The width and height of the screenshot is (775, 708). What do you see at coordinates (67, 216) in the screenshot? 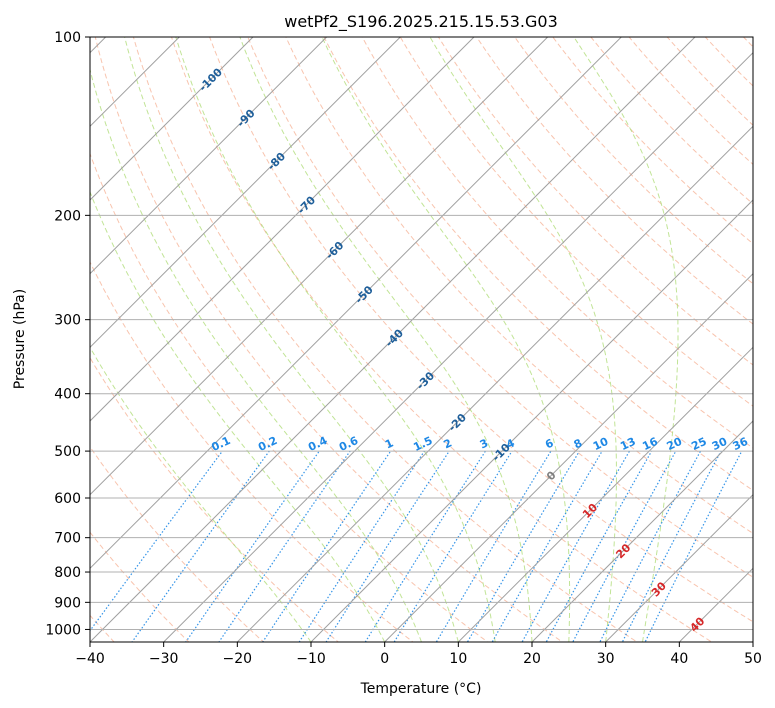
I see `y-tick-label: 200` at bounding box center [67, 216].